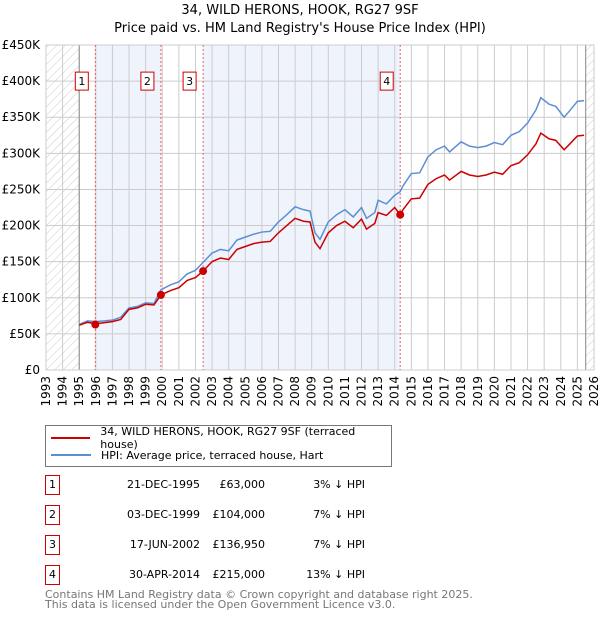 Image resolution: width=600 pixels, height=620 pixels. What do you see at coordinates (71, 438) in the screenshot?
I see `red-line-swatch` at bounding box center [71, 438].